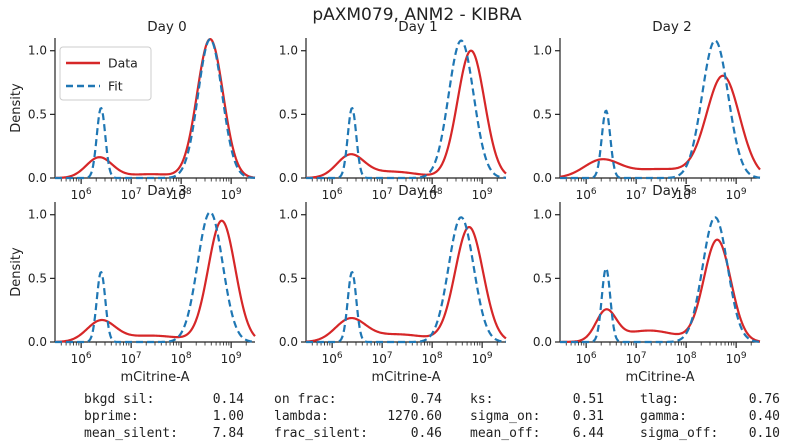 This screenshot has height=448, width=800. I want to click on stat-label: ks:, so click(481, 399).